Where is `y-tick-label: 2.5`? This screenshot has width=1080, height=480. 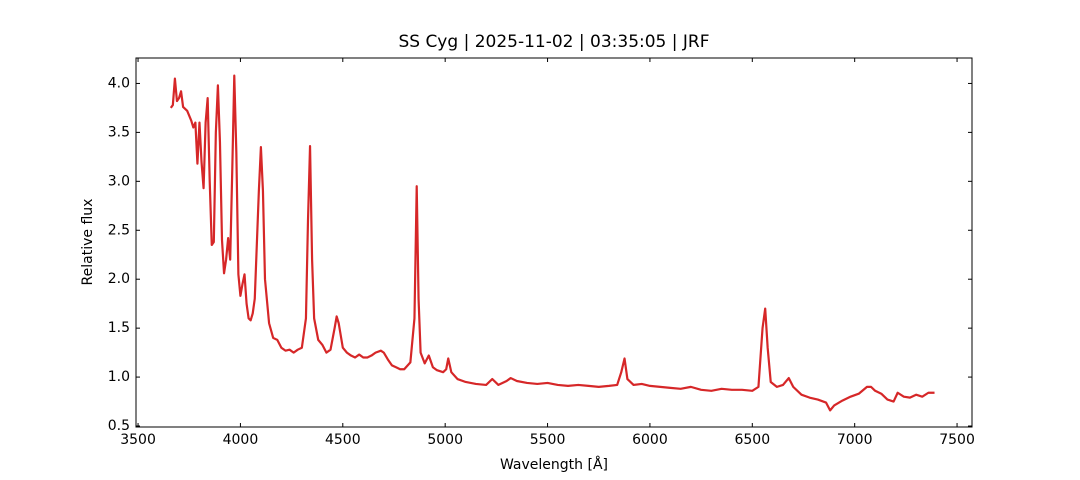
y-tick-label: 2.5 is located at coordinates (119, 230).